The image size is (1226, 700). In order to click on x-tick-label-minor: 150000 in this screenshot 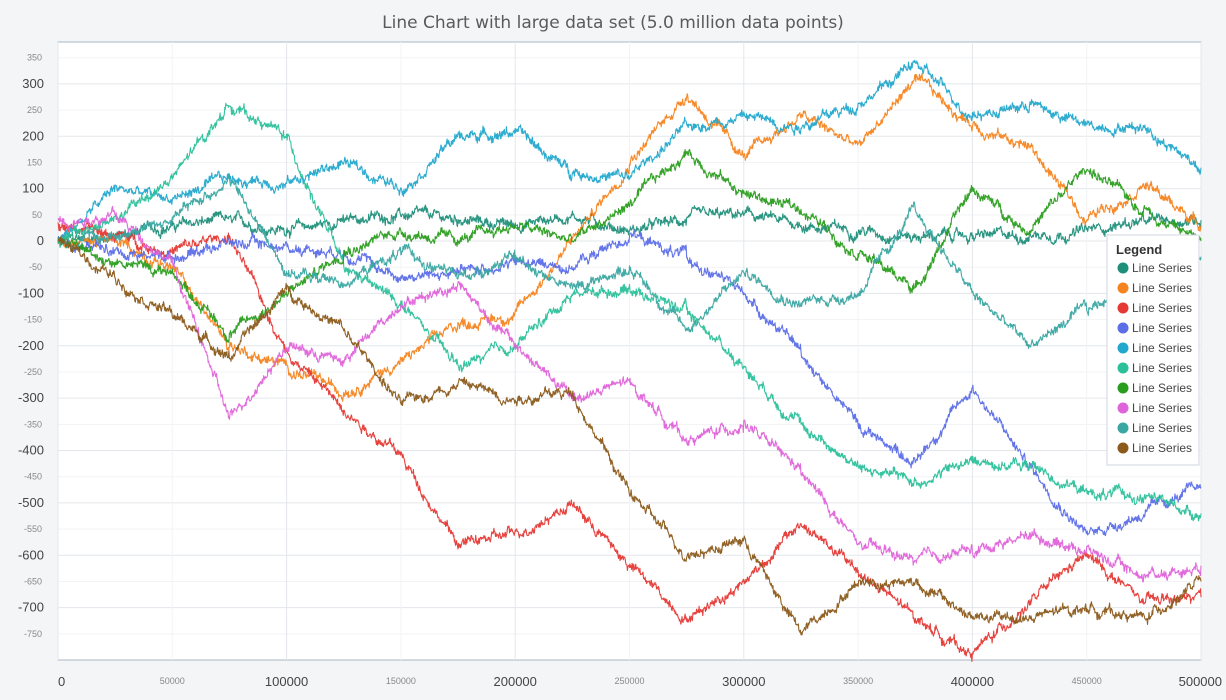, I will do `click(401, 681)`.